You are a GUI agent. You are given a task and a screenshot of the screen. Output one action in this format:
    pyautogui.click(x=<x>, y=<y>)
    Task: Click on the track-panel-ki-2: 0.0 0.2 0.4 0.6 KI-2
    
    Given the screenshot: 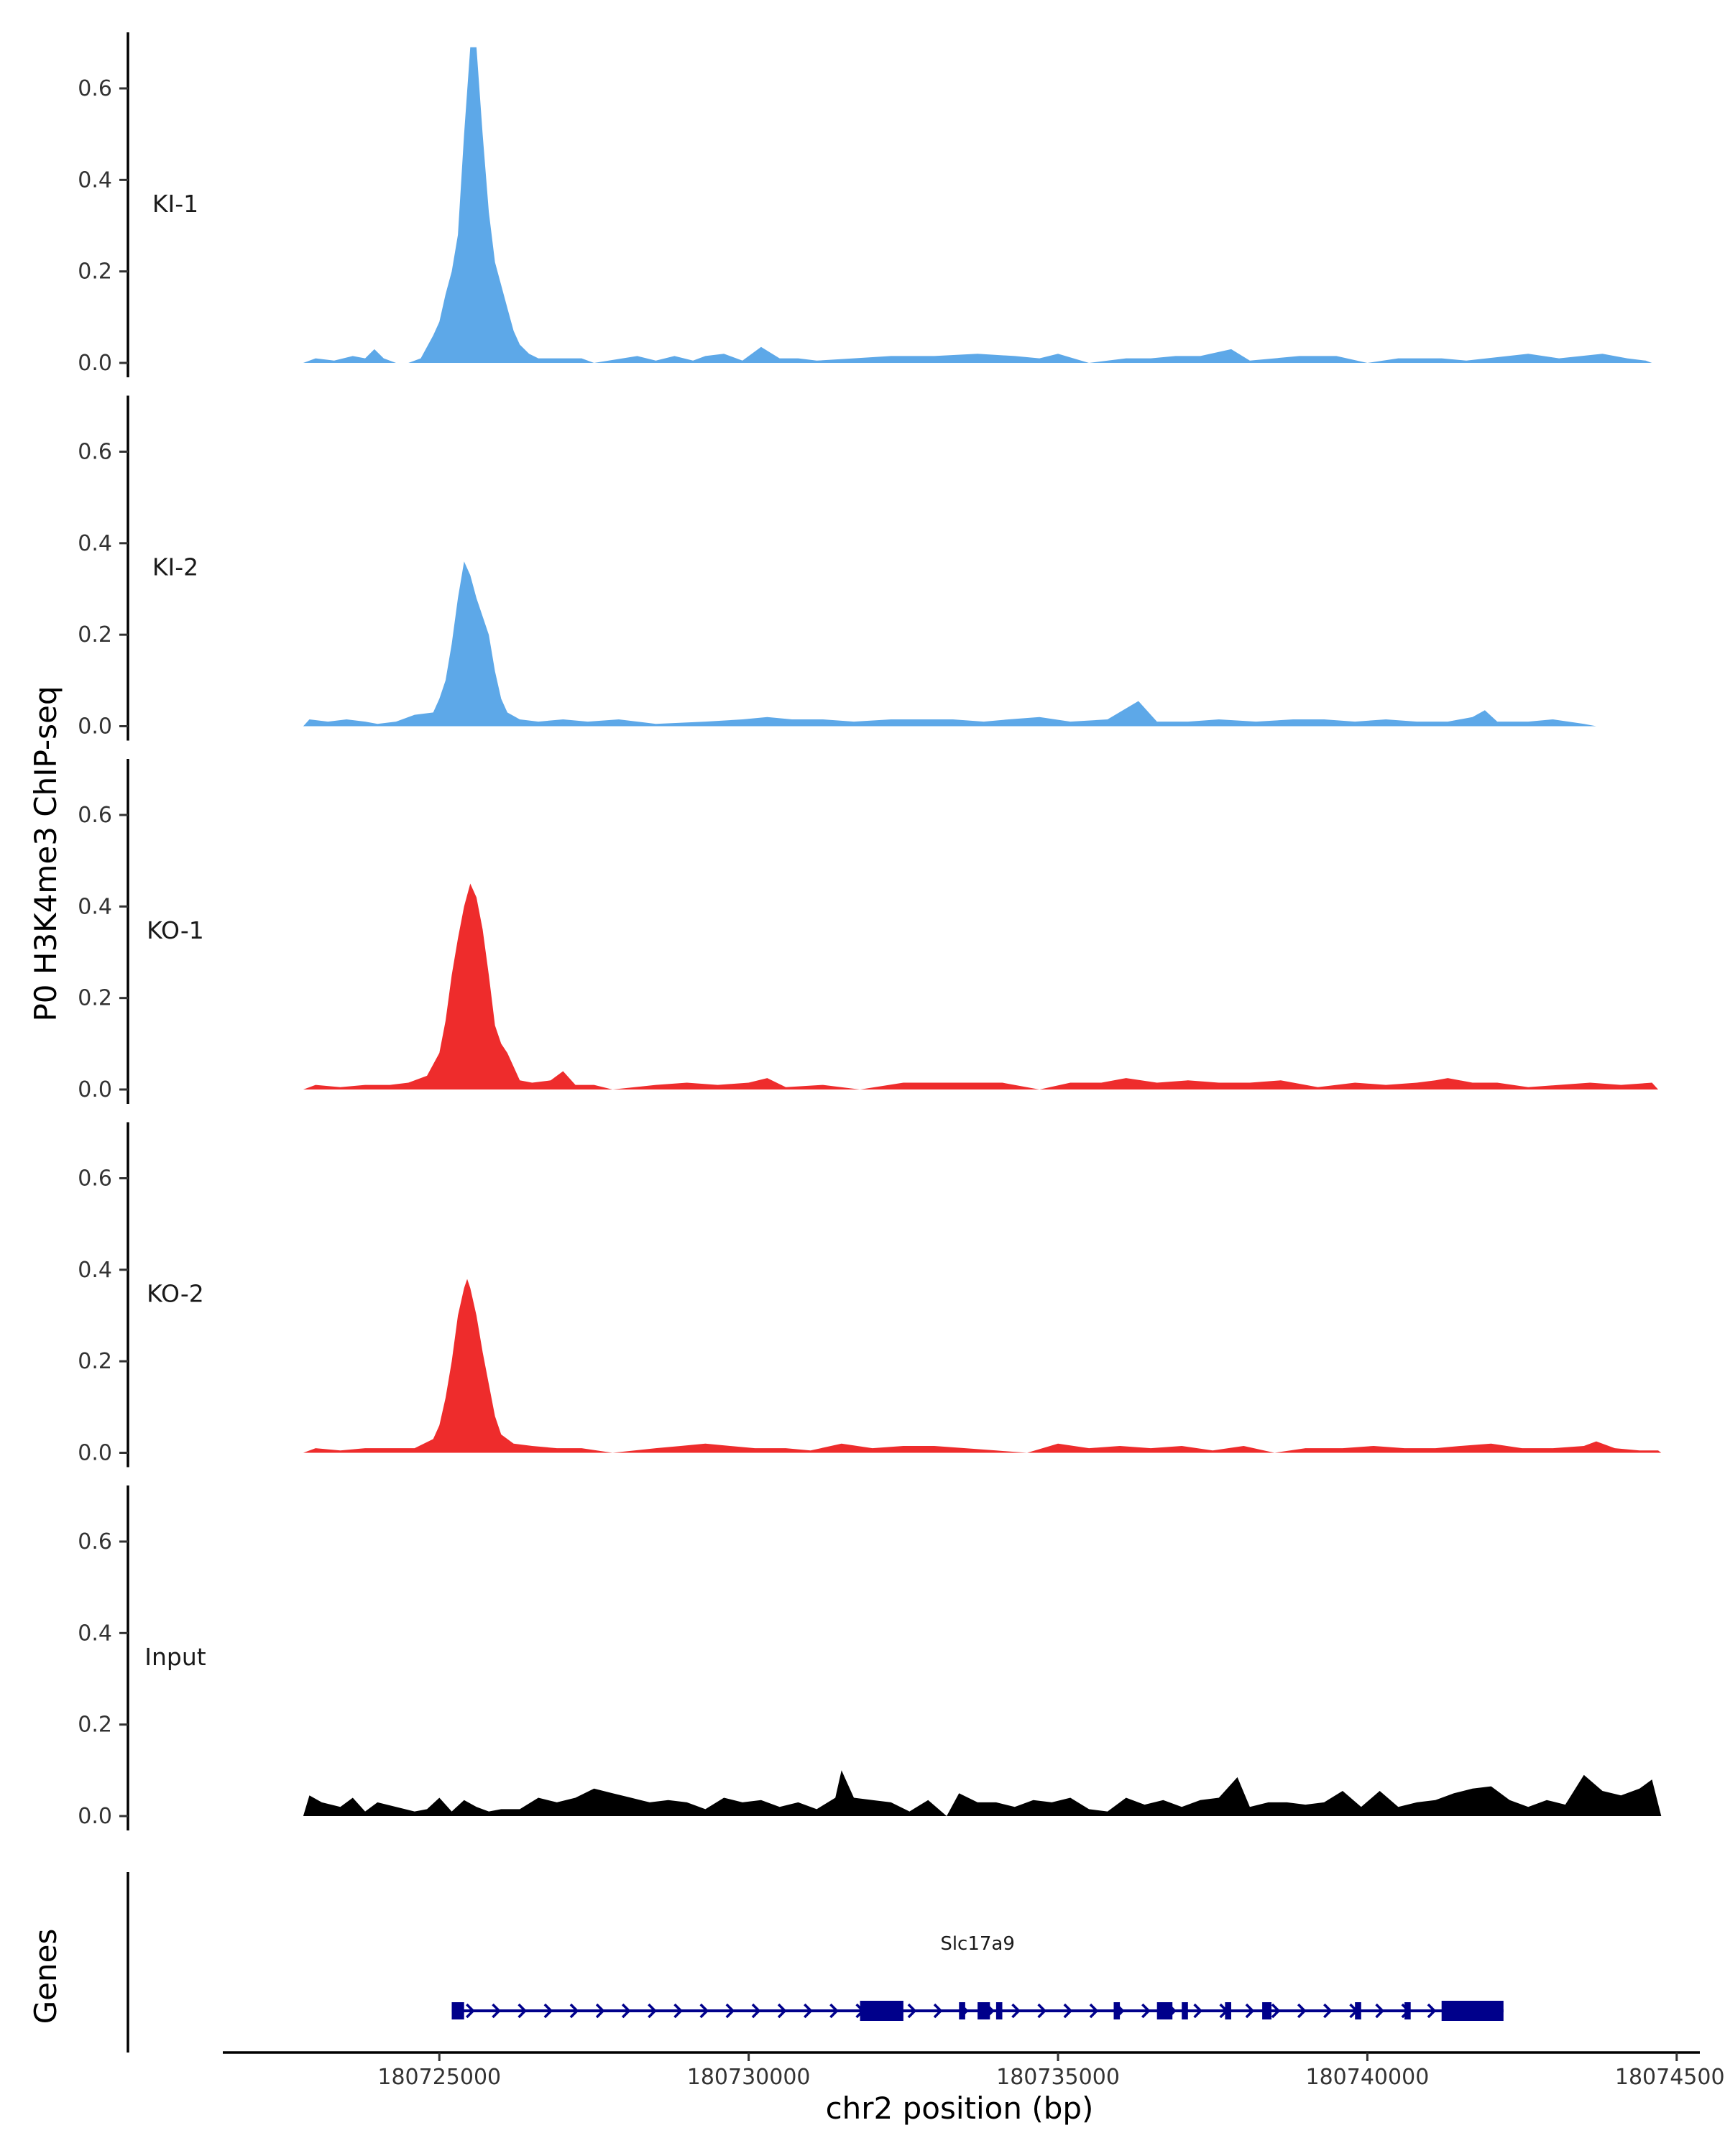 What is the action you would take?
    pyautogui.click(x=837, y=568)
    